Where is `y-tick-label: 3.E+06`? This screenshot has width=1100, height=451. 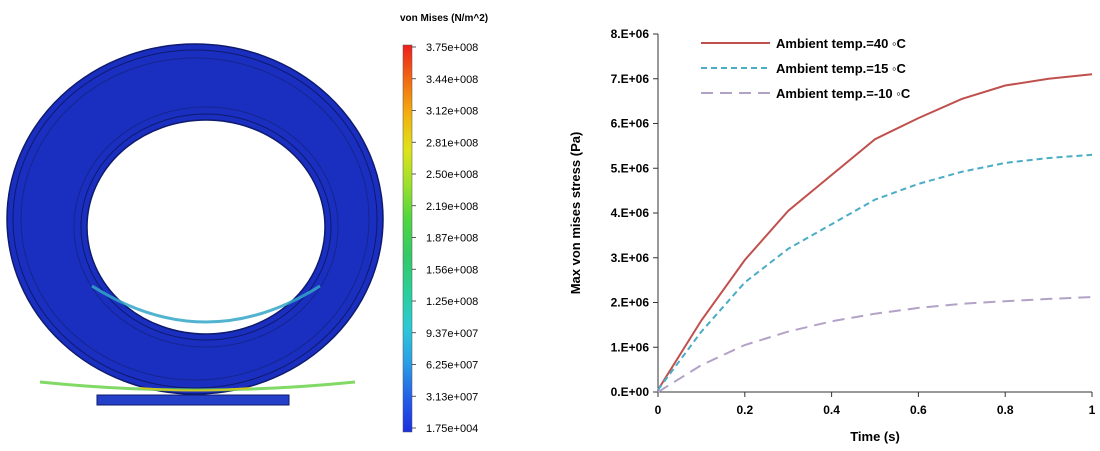 y-tick-label: 3.E+06 is located at coordinates (630, 258).